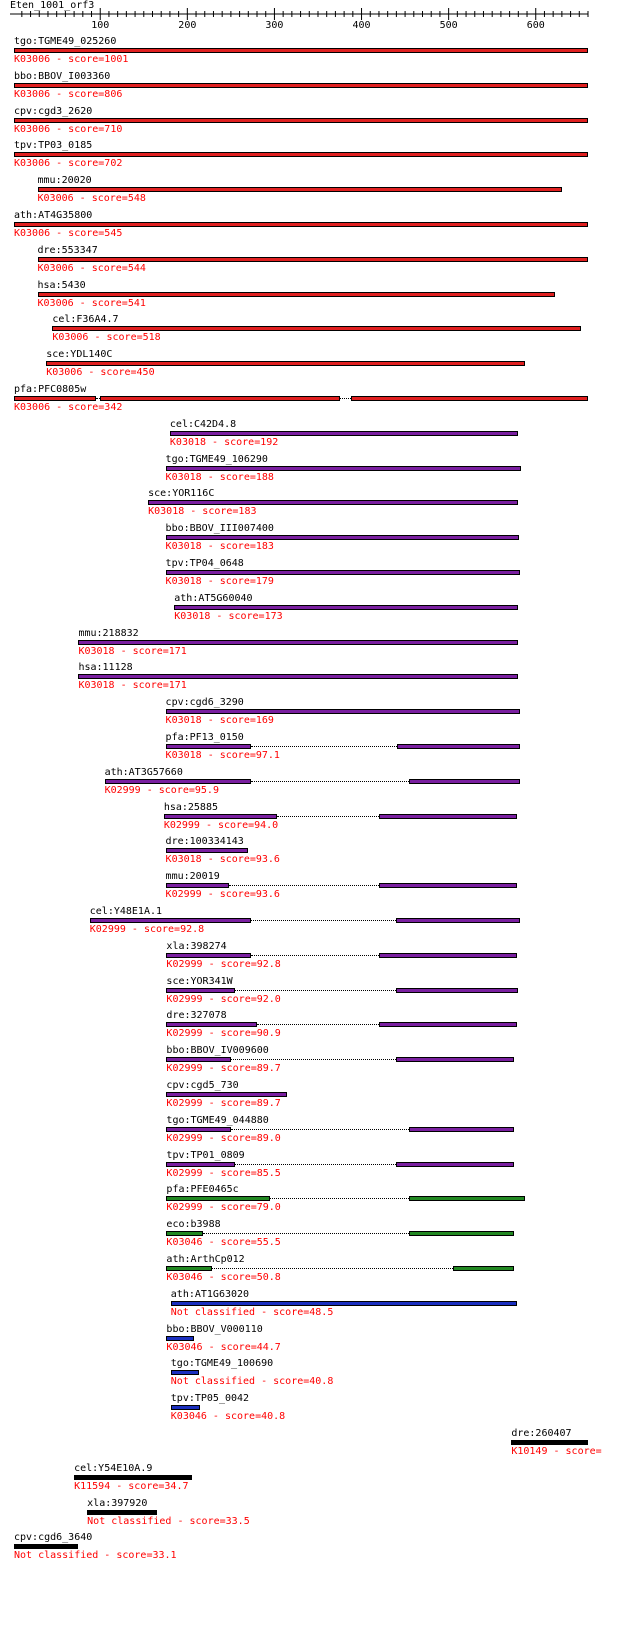 The height and width of the screenshot is (1625, 620). Describe the element at coordinates (67, 250) in the screenshot. I see `hit-name-link: dre:553347` at that location.